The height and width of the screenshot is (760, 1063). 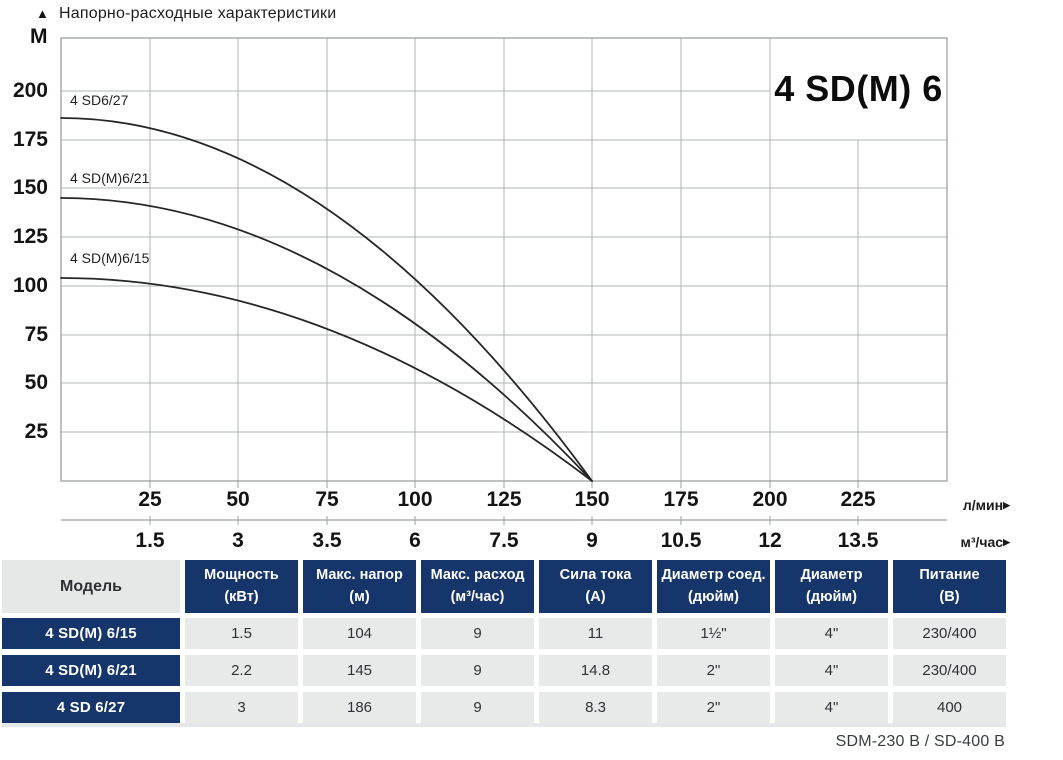 I want to click on m3h-unit-text: м³/час, so click(x=982, y=542).